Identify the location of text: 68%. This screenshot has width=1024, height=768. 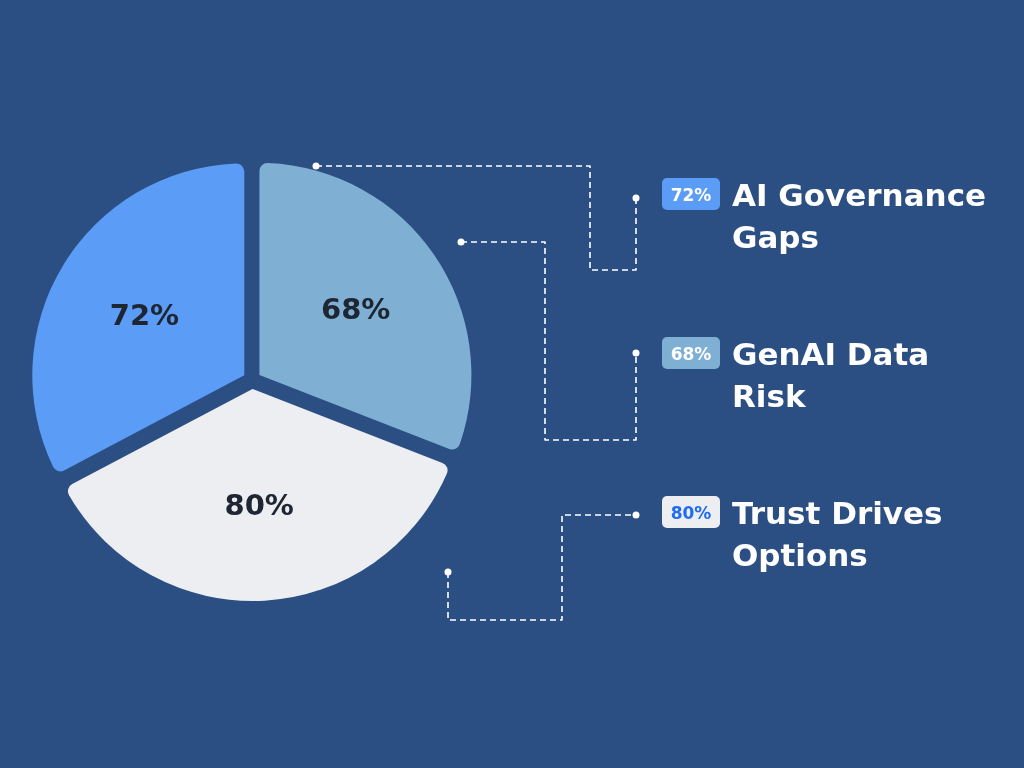
(691, 354).